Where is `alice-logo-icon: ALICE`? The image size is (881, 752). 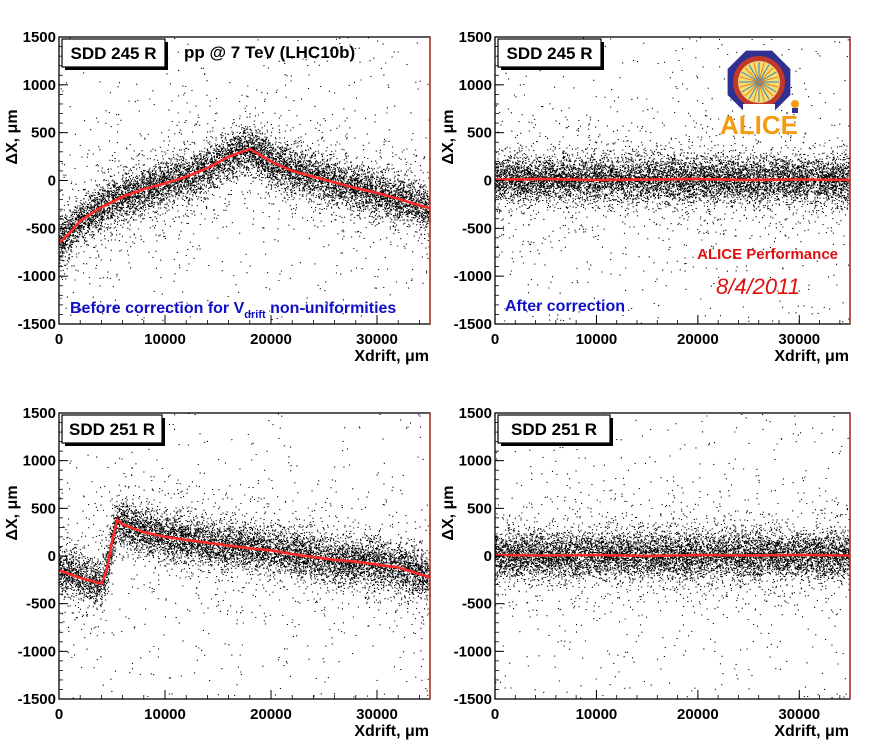
alice-logo-icon: ALICE is located at coordinates (759, 95).